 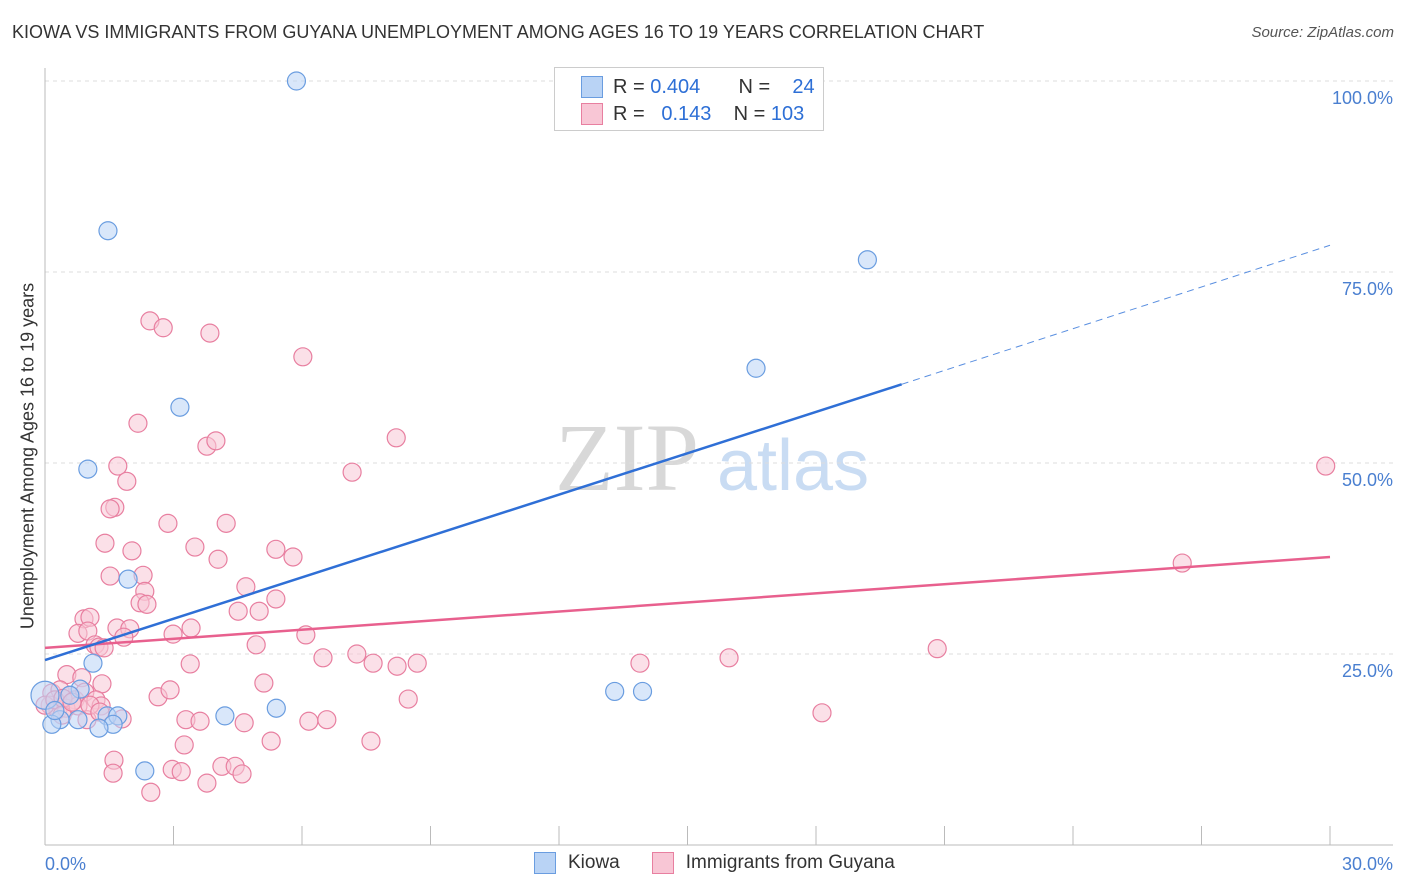 I want to click on guyana-swatch, so click(x=592, y=114).